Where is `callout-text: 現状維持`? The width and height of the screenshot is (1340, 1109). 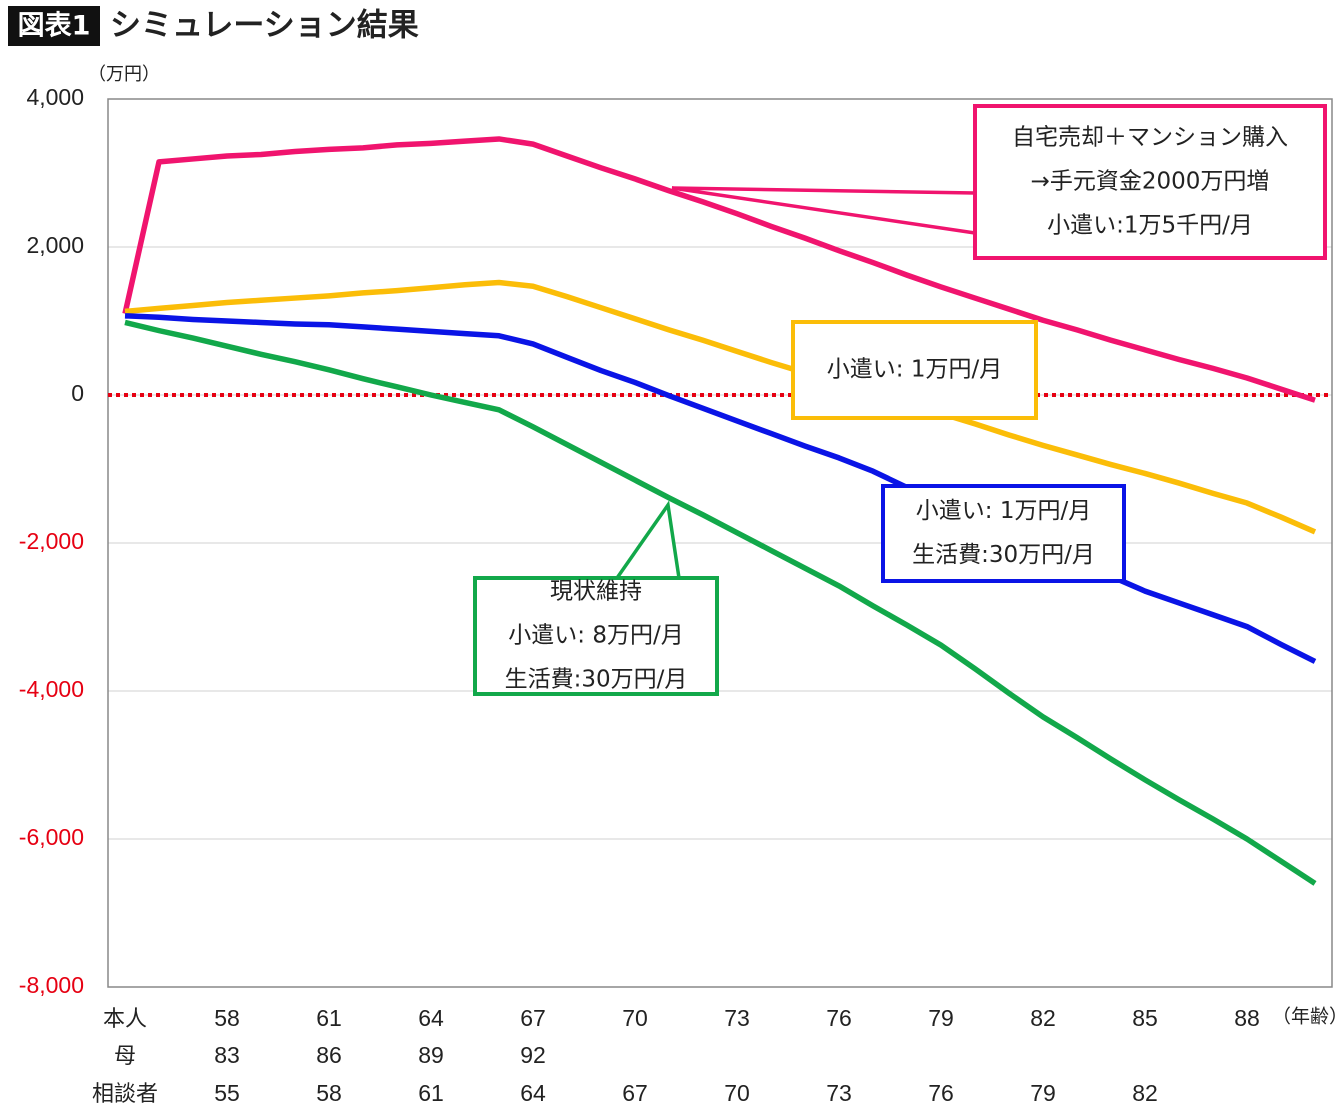 callout-text: 現状維持 is located at coordinates (596, 592).